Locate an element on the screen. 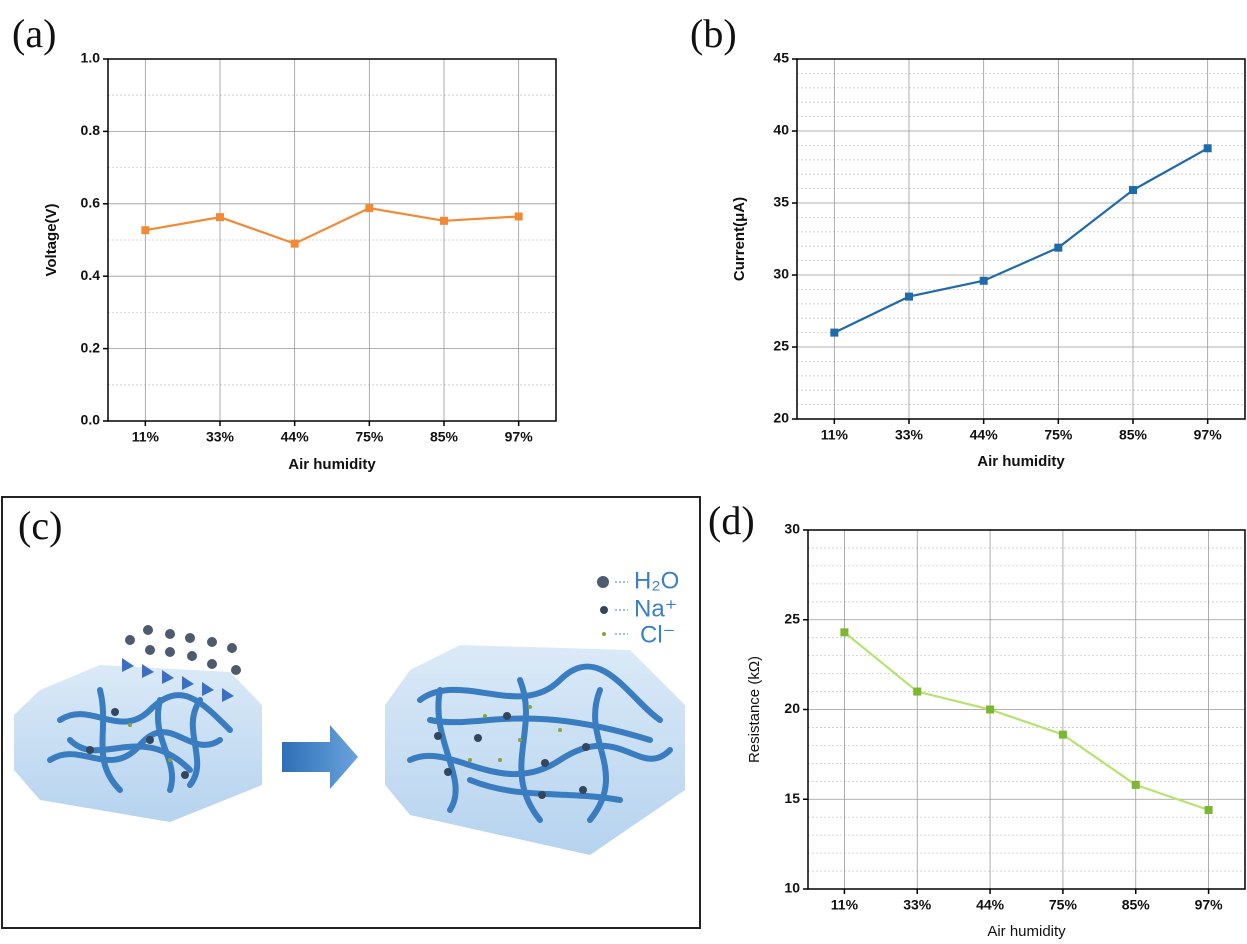  legend: H₂O Na⁺ Cl⁻ is located at coordinates (638, 607).